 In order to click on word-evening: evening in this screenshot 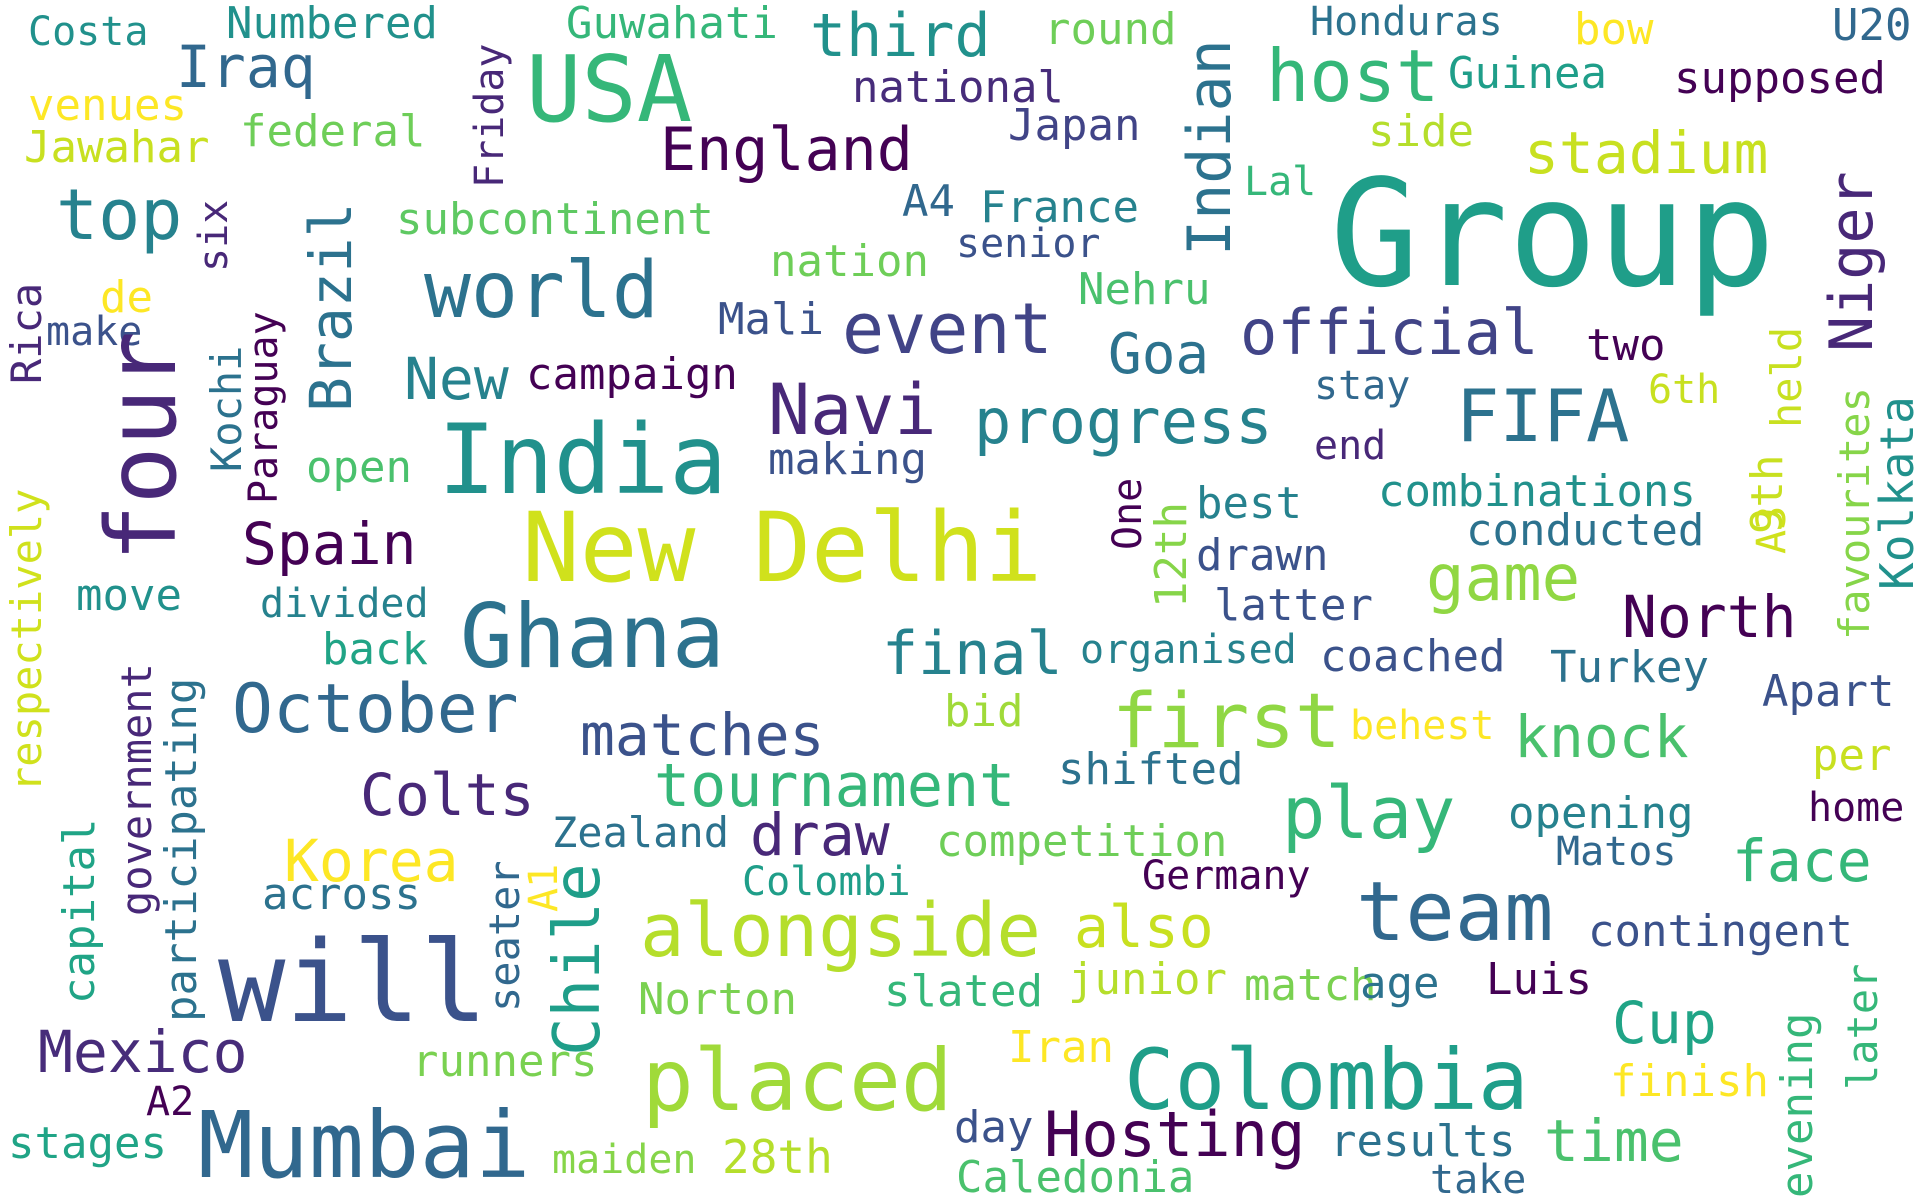, I will do `click(1797, 1105)`.